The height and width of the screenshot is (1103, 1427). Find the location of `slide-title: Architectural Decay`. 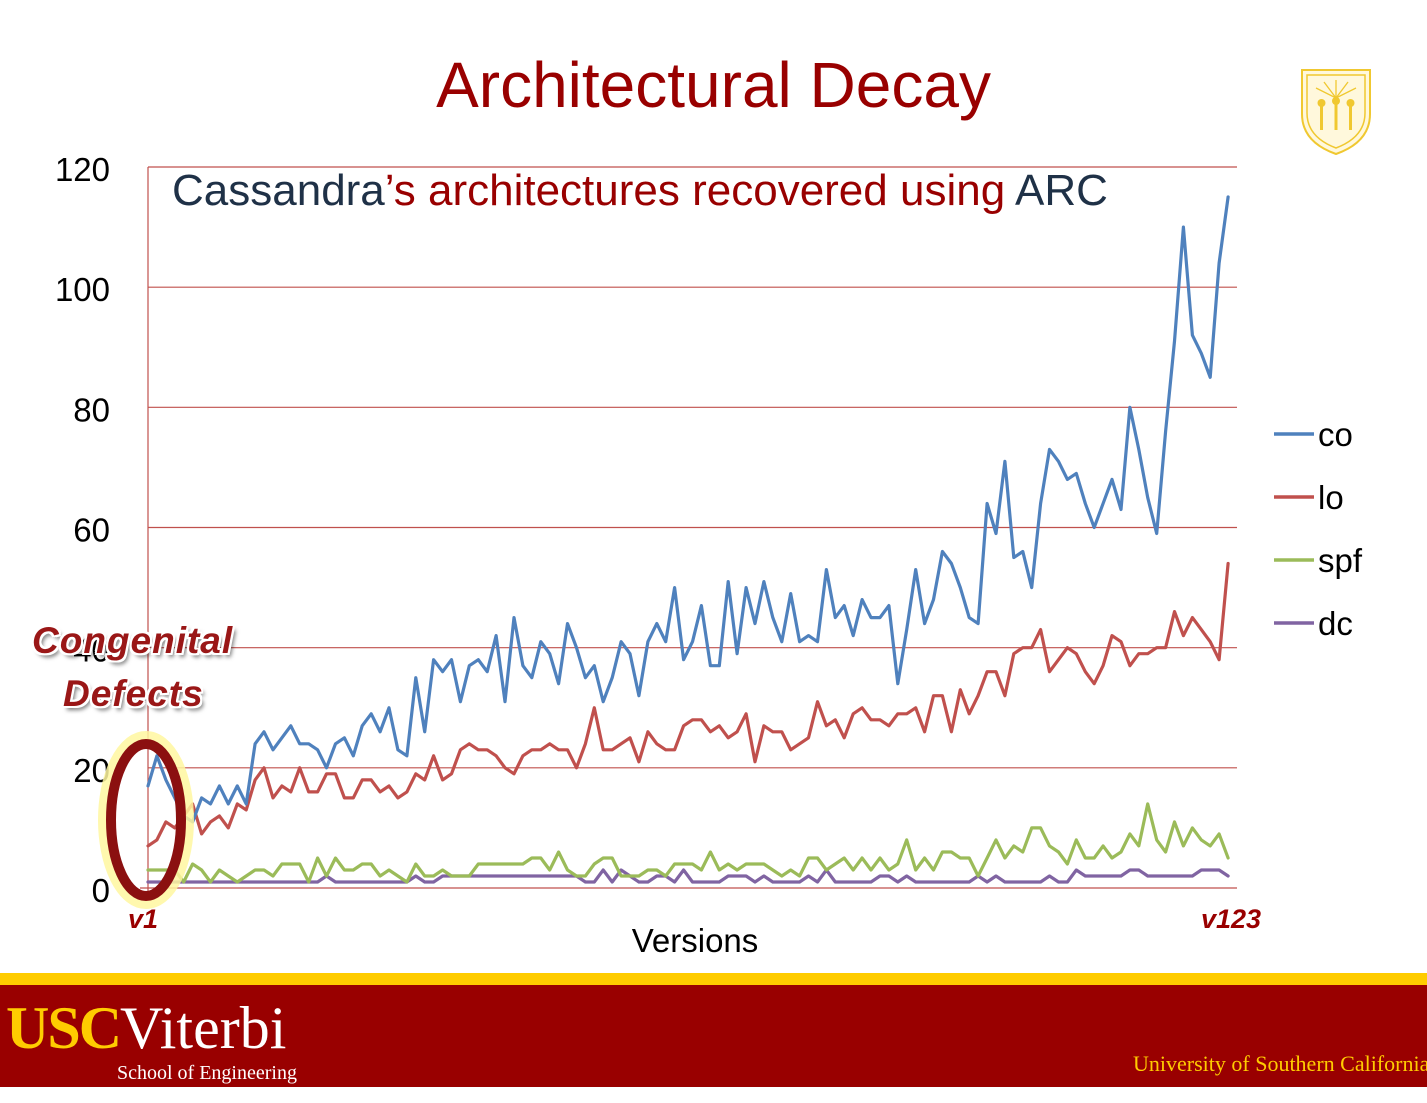

slide-title: Architectural Decay is located at coordinates (713, 85).